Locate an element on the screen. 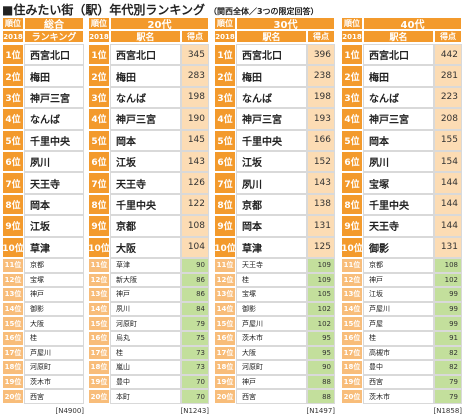 This screenshot has height=419, width=474. score: 84 is located at coordinates (195, 309).